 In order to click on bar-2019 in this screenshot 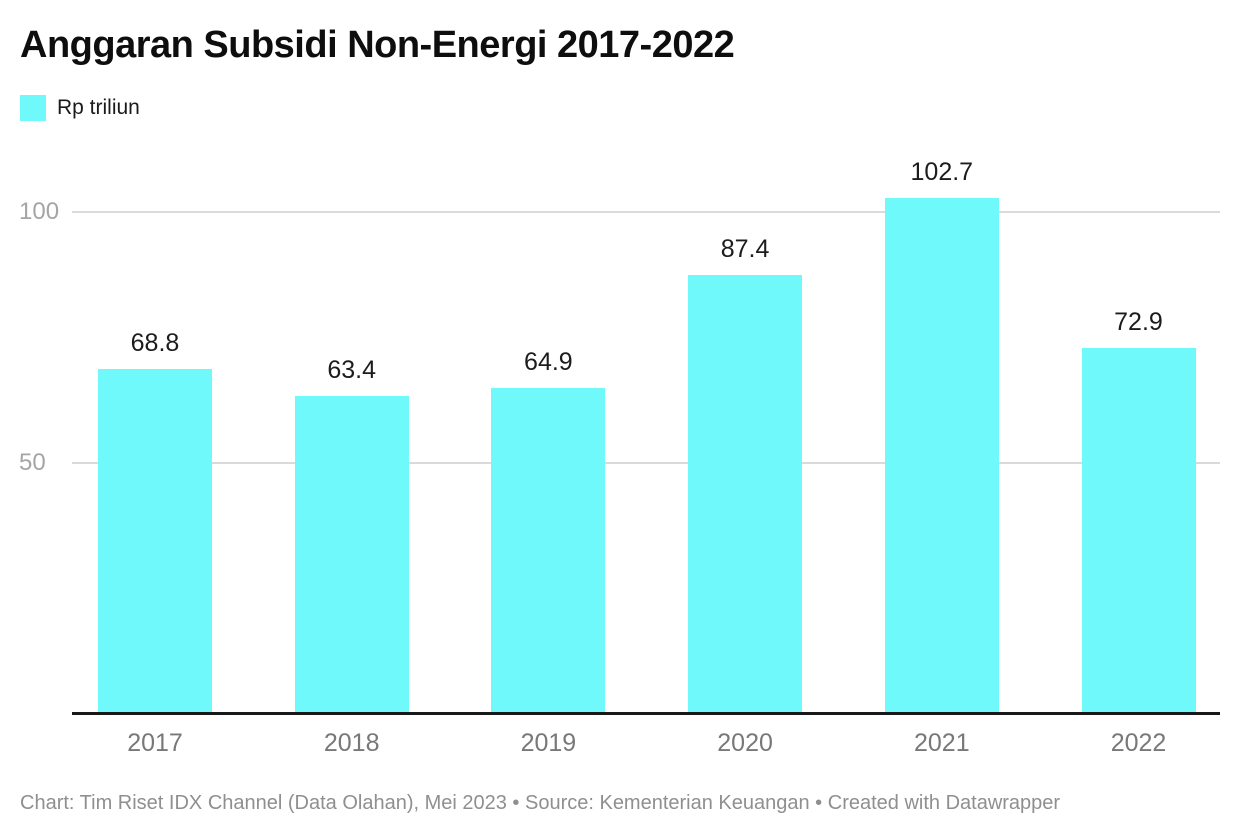, I will do `click(548, 551)`.